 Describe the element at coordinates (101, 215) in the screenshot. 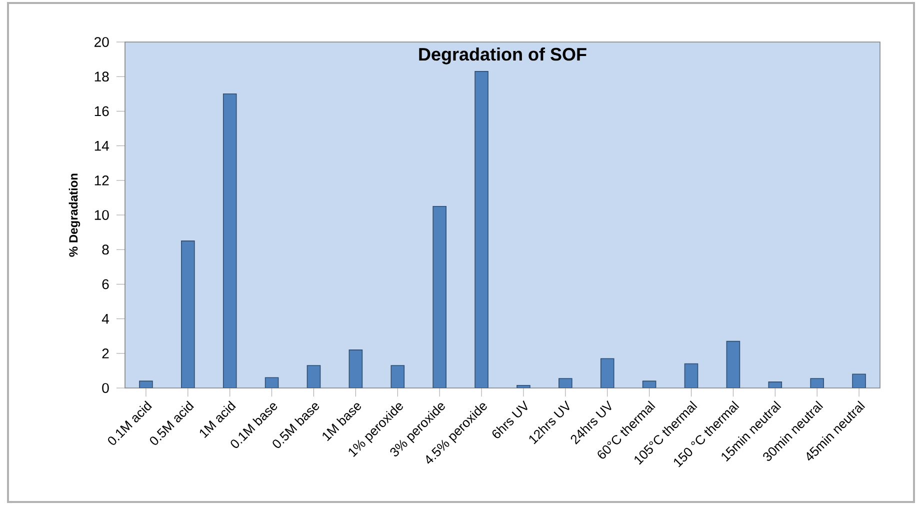

I see `y-tick-label: 10` at that location.